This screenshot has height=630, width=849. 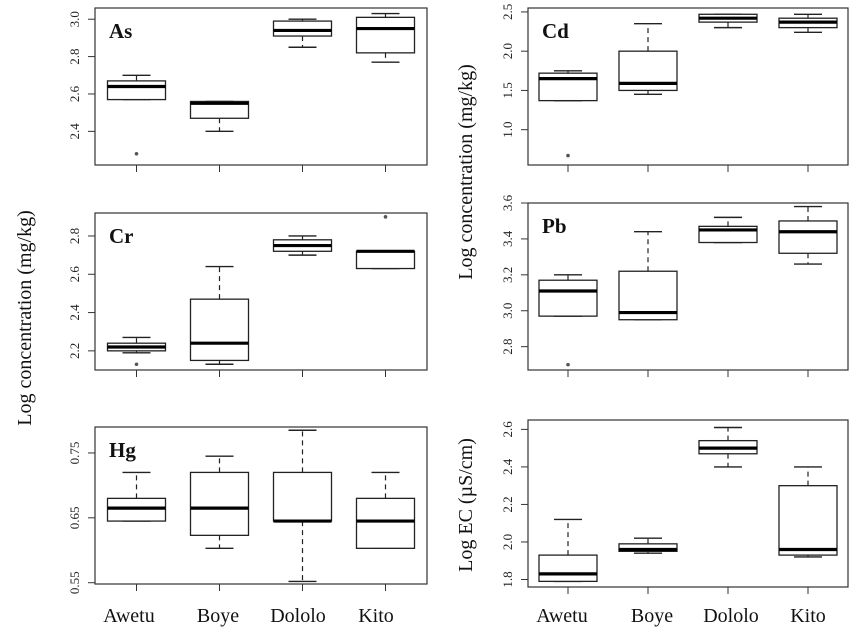 What do you see at coordinates (466, 172) in the screenshot?
I see `y-axis-title-right-top: Log concentration (mg/kg)` at bounding box center [466, 172].